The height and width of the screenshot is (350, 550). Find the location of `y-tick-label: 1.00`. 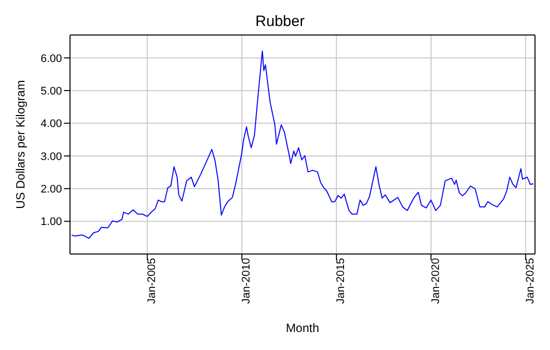

y-tick-label: 1.00 is located at coordinates (51, 222).